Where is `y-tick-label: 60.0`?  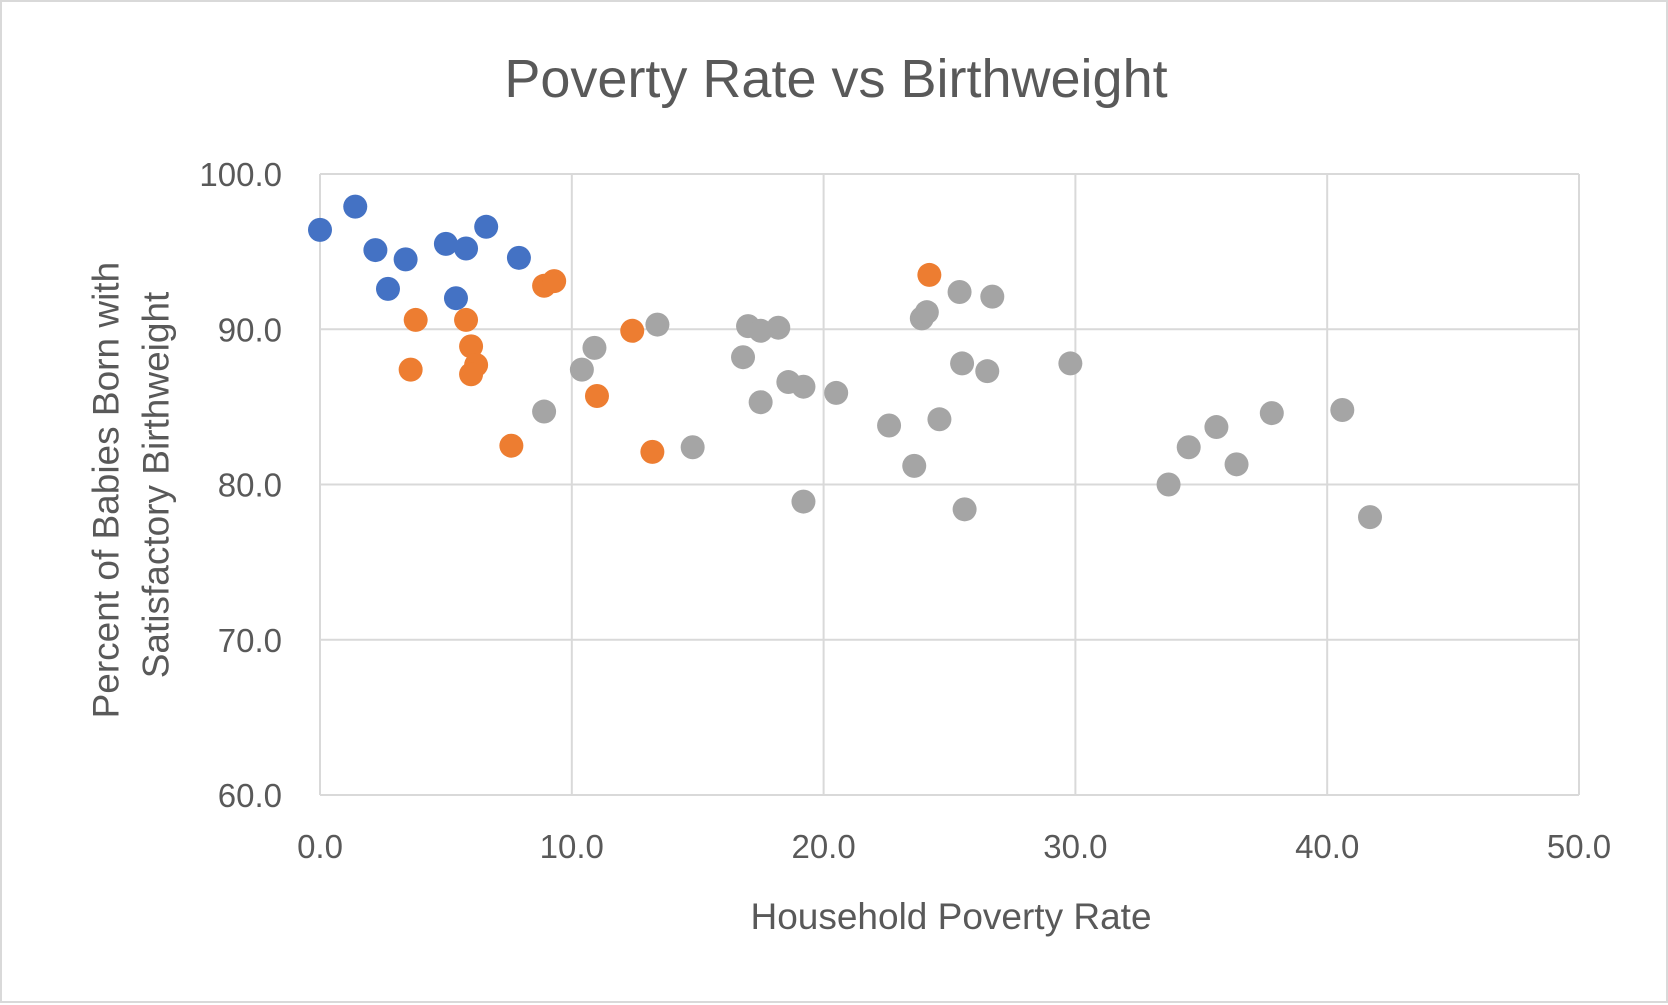
y-tick-label: 60.0 is located at coordinates (250, 795).